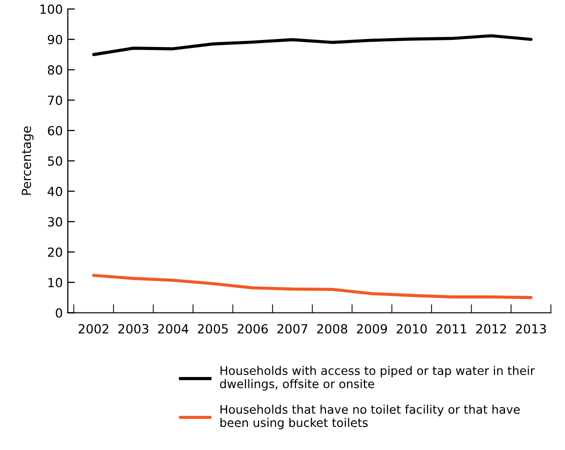 The image size is (565, 450). Describe the element at coordinates (133, 329) in the screenshot. I see `x-tick-label: 2003` at that location.